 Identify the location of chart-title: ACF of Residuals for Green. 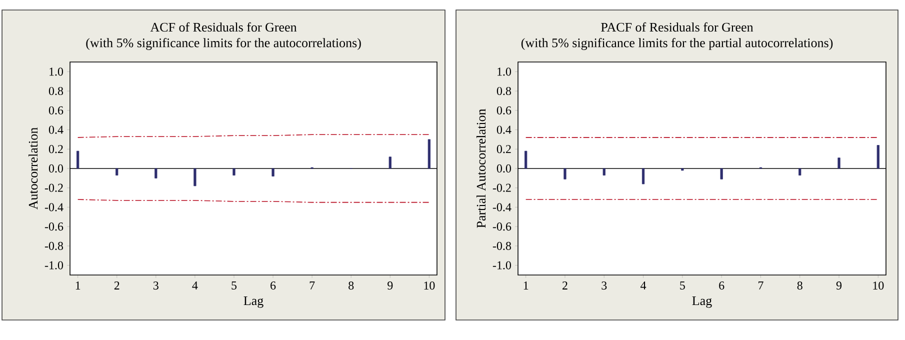
(223, 27).